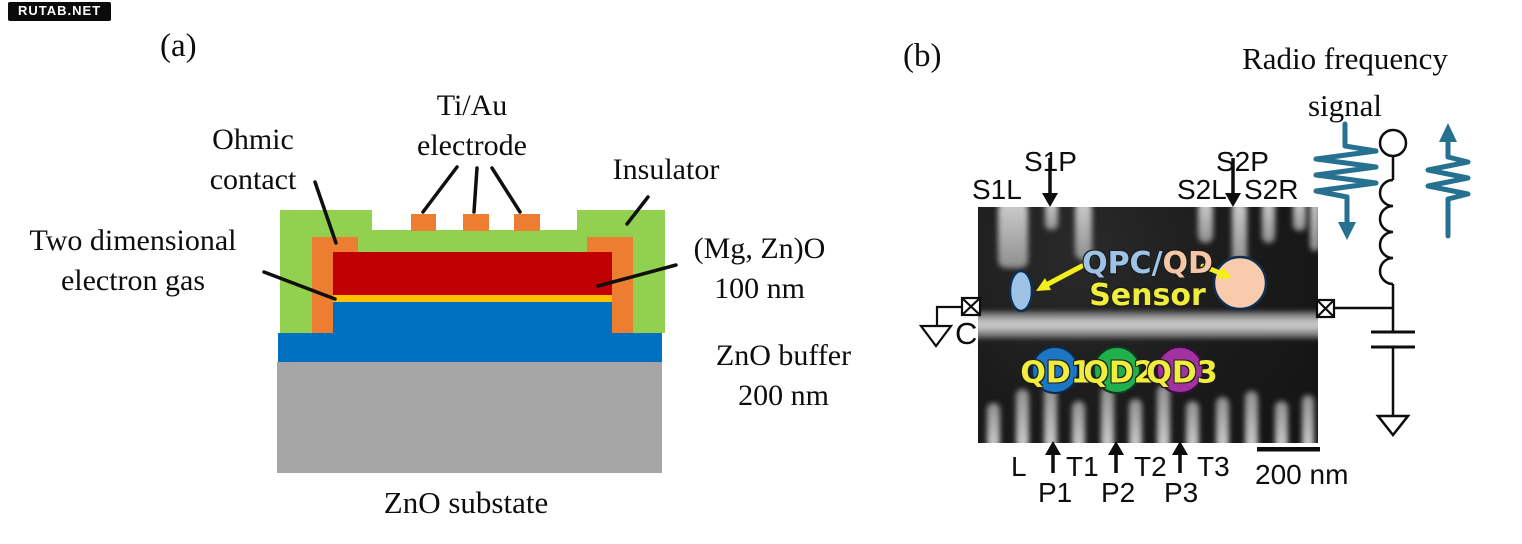 The height and width of the screenshot is (544, 1522). I want to click on qd3-label: QD3, so click(1182, 373).